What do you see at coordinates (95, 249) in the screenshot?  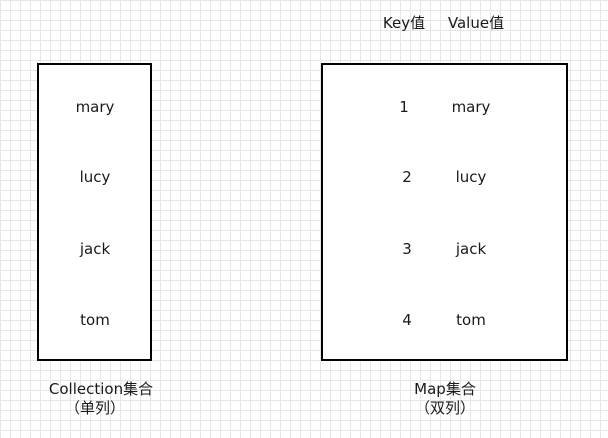 I see `collection-item: jack` at bounding box center [95, 249].